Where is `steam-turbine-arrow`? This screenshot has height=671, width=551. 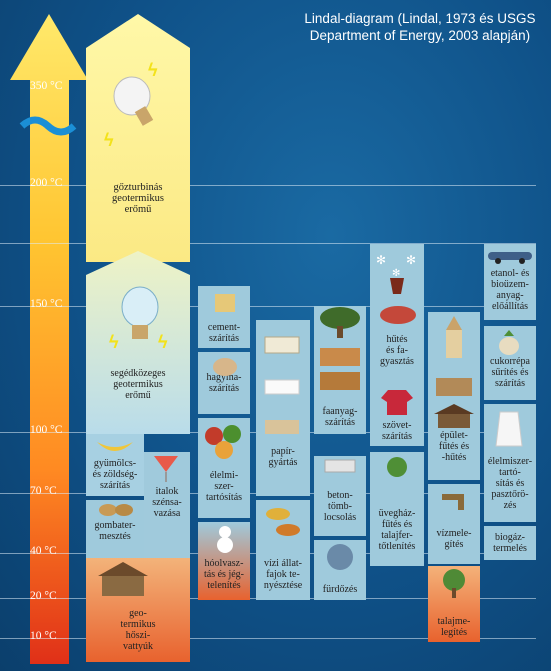 steam-turbine-arrow is located at coordinates (138, 138).